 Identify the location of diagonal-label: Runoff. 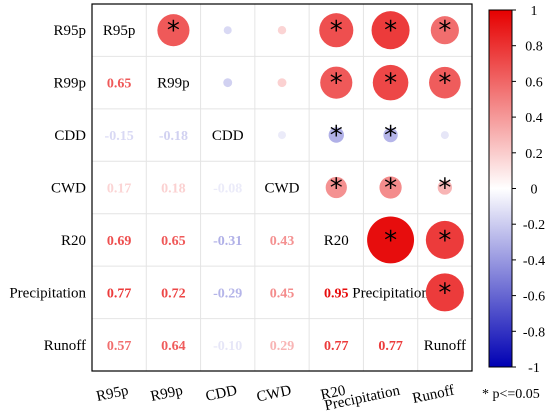
(445, 346).